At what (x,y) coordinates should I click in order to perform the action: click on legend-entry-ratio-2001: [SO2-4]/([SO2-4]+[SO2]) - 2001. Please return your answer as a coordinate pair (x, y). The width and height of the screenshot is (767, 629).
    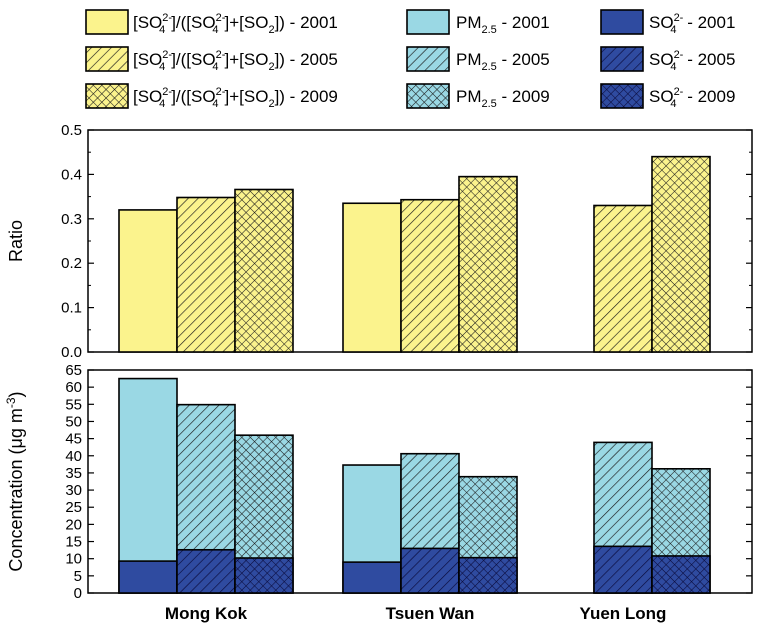
    Looking at the image, I should click on (211, 22).